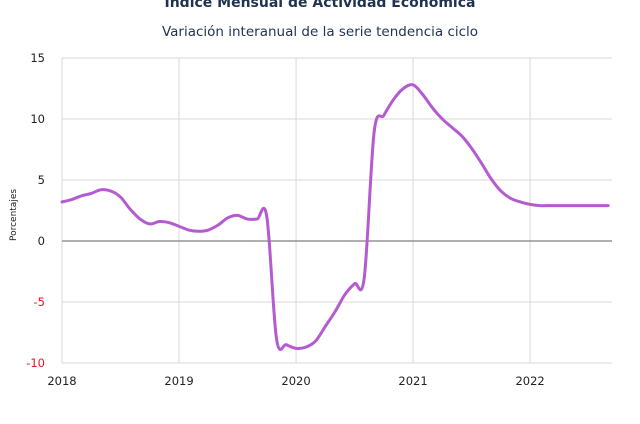  I want to click on x-tick-label: 2019, so click(178, 381).